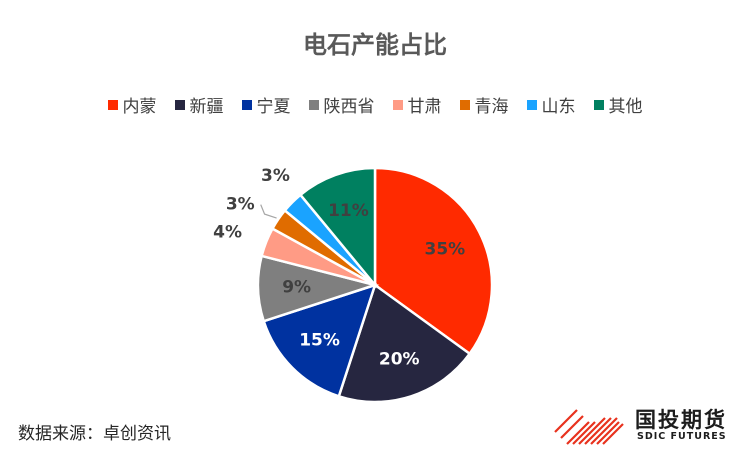  What do you see at coordinates (558, 107) in the screenshot?
I see `legend-label: 山东` at bounding box center [558, 107].